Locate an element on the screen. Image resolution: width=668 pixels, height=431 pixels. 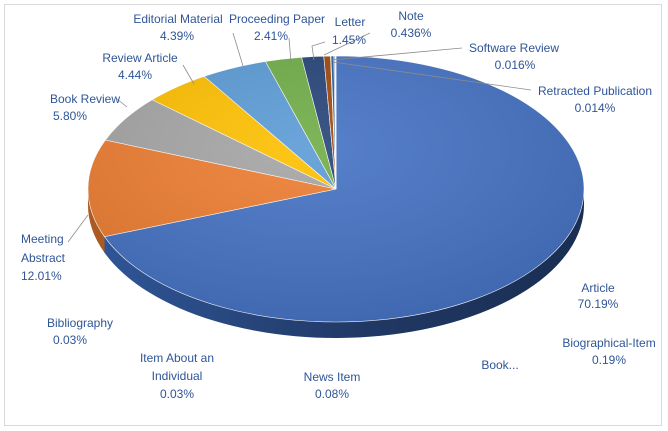
label-bibliography-name: Bibliography is located at coordinates (80, 323).